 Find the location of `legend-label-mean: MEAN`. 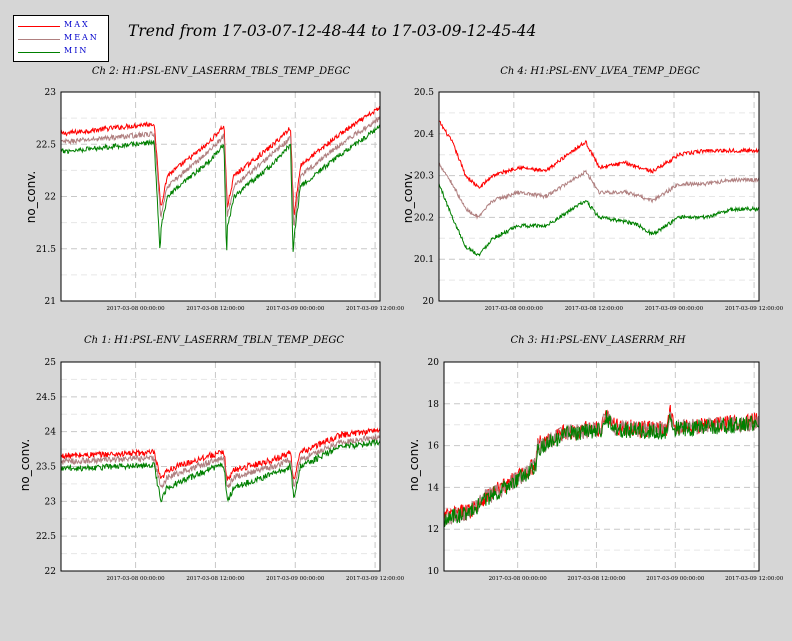

legend-label-mean: MEAN is located at coordinates (81, 37).